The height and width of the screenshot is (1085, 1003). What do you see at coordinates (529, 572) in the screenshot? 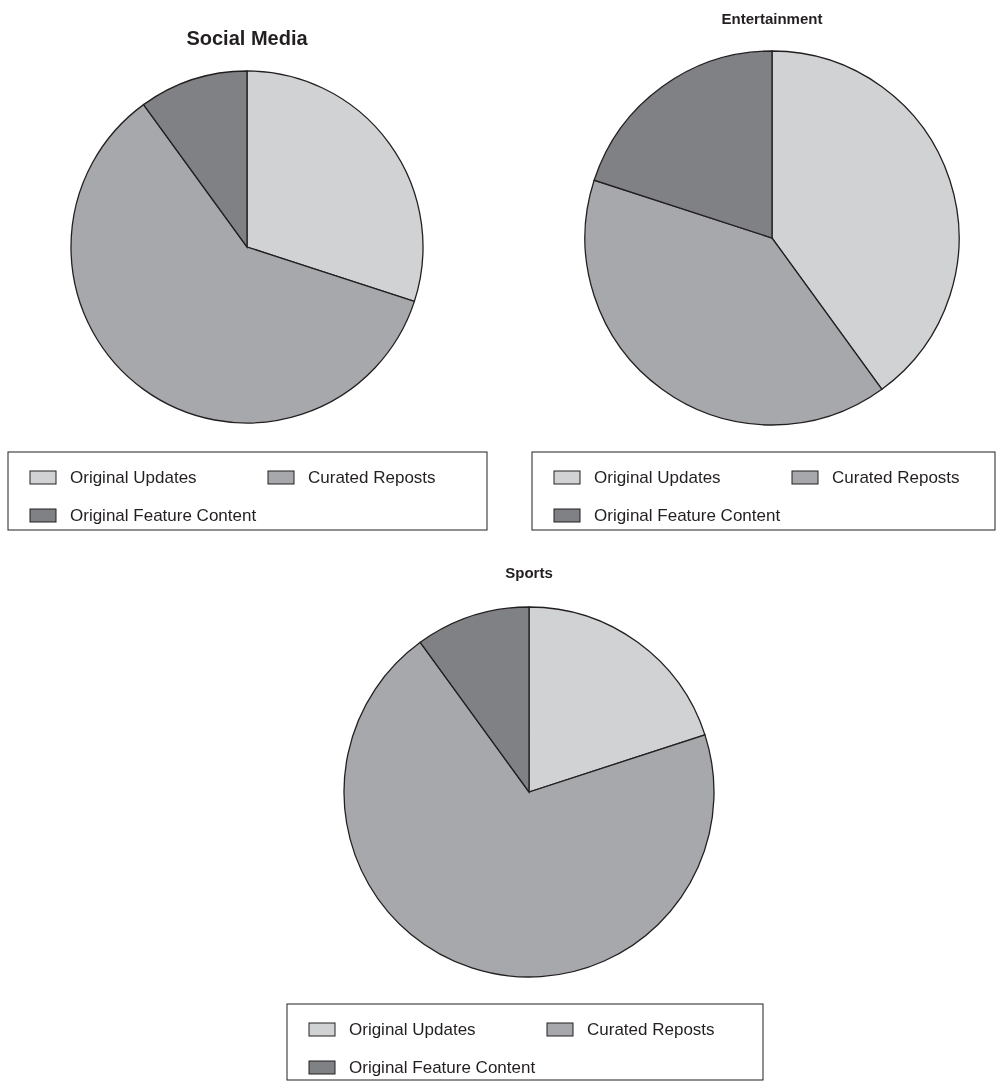
I see `chart-title: Sports` at bounding box center [529, 572].